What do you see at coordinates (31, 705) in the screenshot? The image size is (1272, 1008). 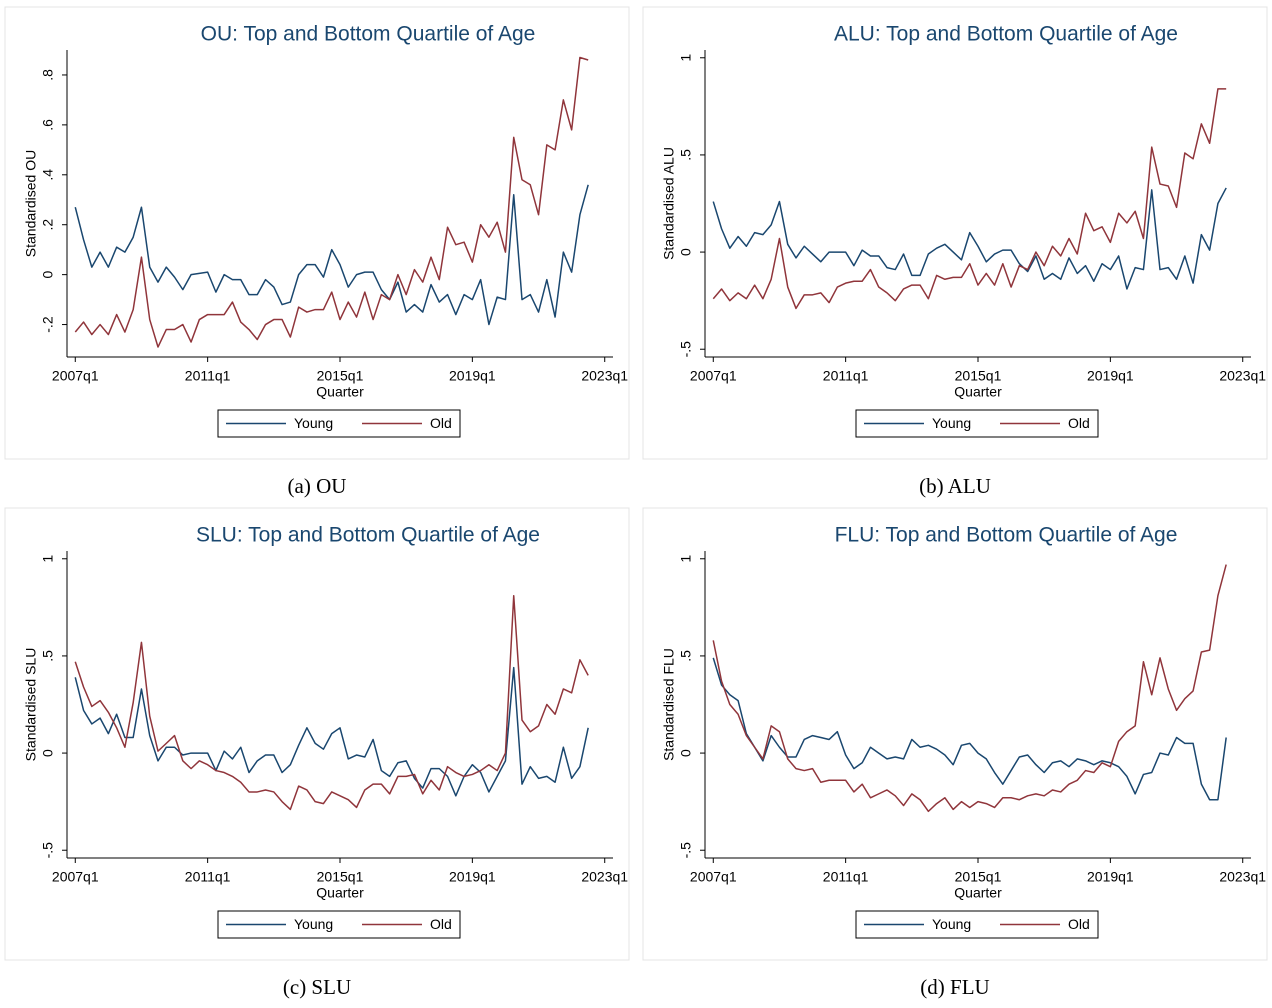 I see `y-axis-label: Standardised SLU` at bounding box center [31, 705].